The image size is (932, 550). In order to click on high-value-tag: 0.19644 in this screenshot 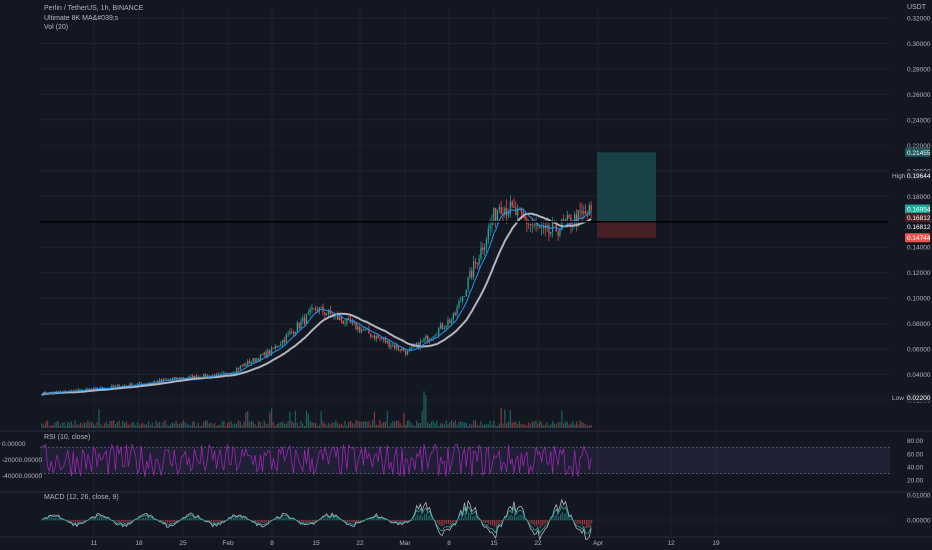, I will do `click(919, 176)`.